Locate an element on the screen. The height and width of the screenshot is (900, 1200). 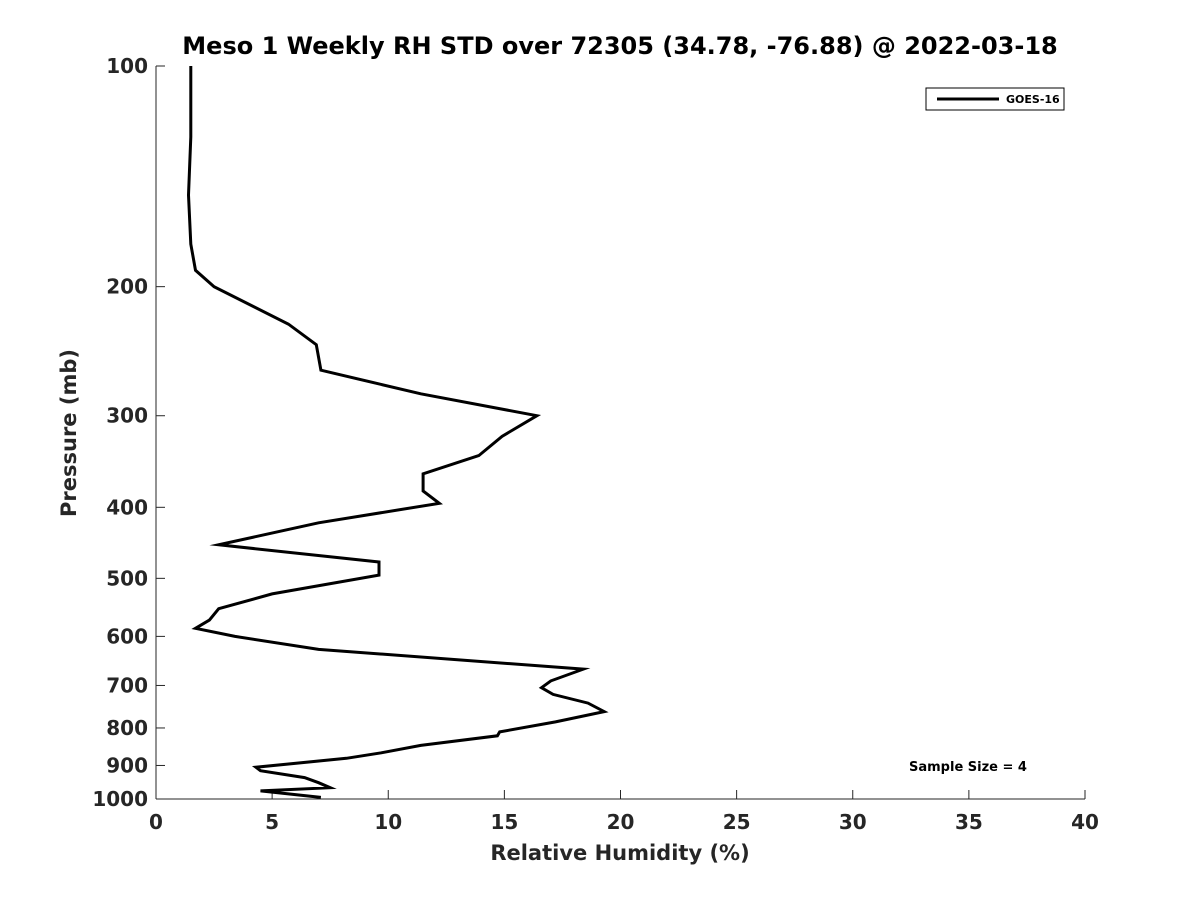
y-tick-label: 400 is located at coordinates (127, 507).